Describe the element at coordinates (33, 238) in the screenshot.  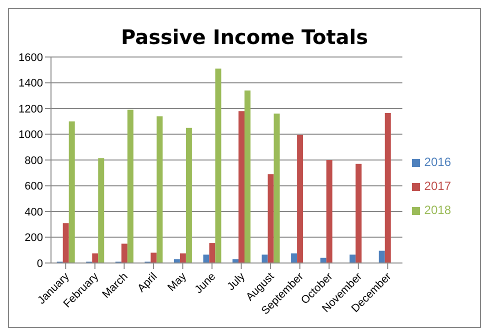
I see `y-tick-label: 200` at that location.